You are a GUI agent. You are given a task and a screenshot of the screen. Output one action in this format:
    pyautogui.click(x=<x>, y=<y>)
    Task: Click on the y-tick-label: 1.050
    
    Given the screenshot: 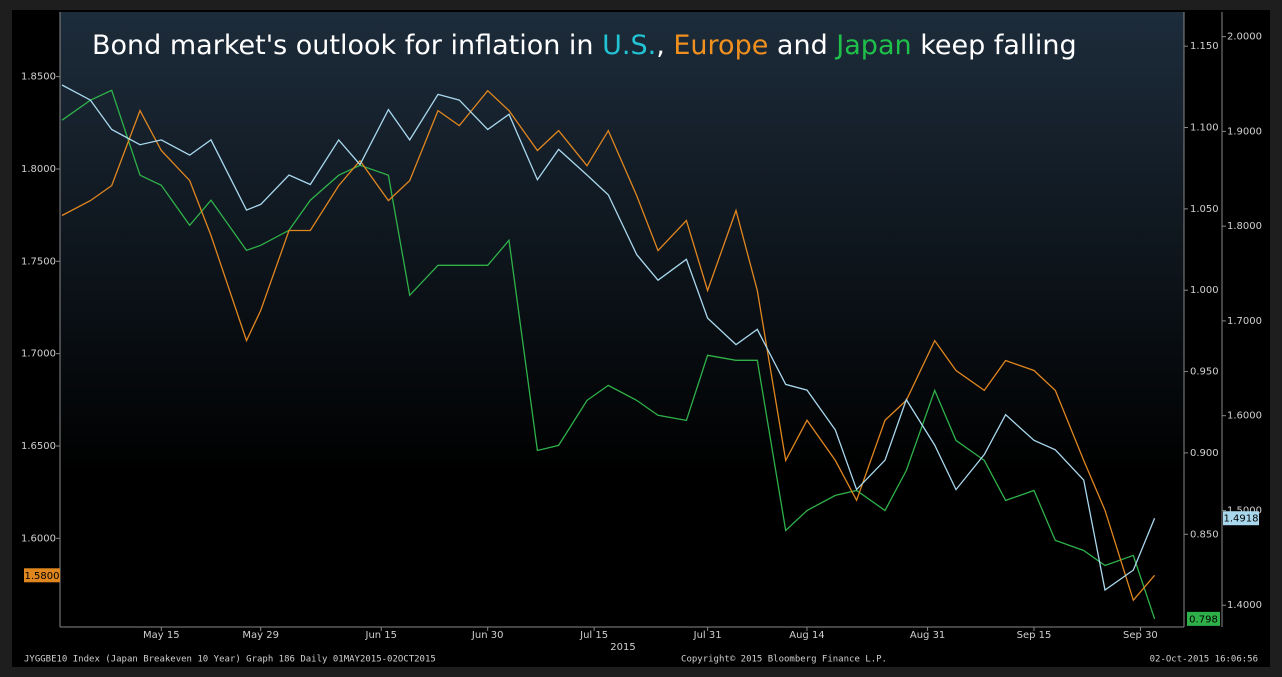 What is the action you would take?
    pyautogui.click(x=1204, y=209)
    